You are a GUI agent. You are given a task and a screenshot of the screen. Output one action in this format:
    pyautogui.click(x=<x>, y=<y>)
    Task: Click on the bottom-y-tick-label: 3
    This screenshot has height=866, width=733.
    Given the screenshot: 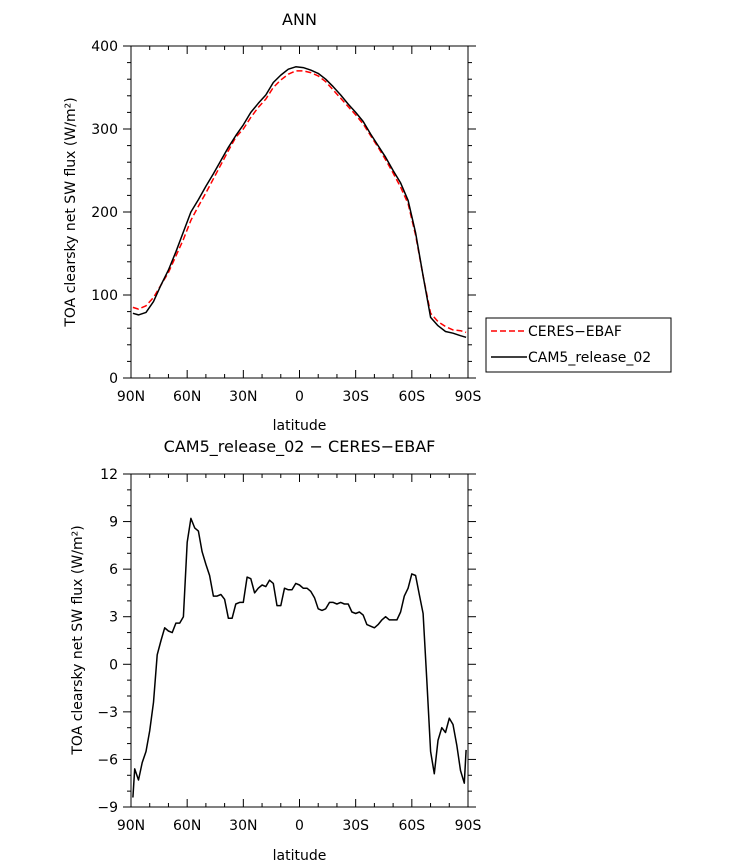 What is the action you would take?
    pyautogui.click(x=113, y=618)
    